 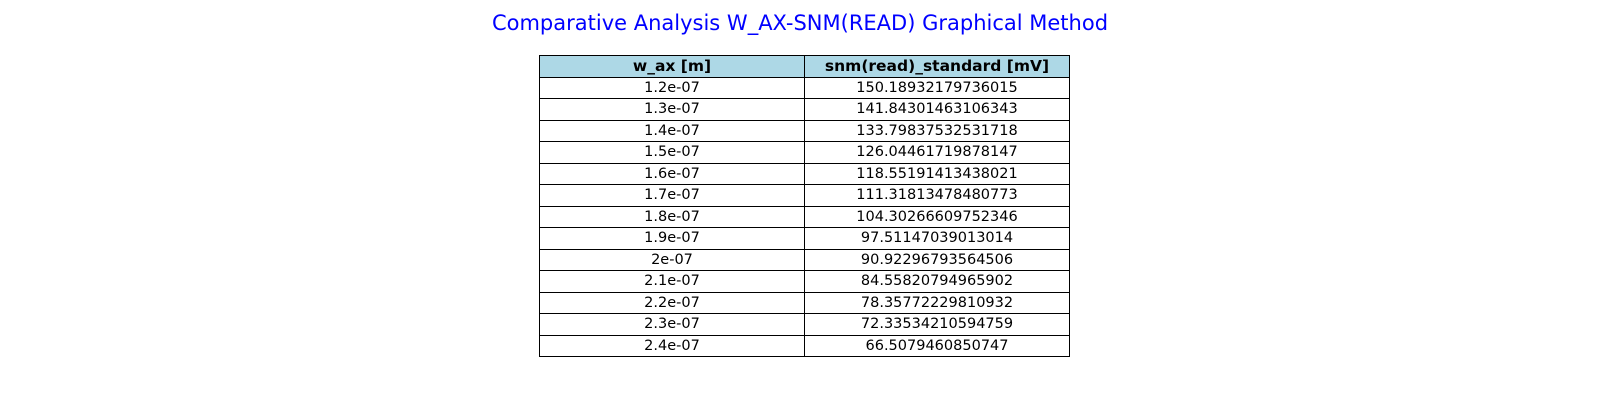 I want to click on cell-w-ax: 2.1e-07, so click(x=672, y=281).